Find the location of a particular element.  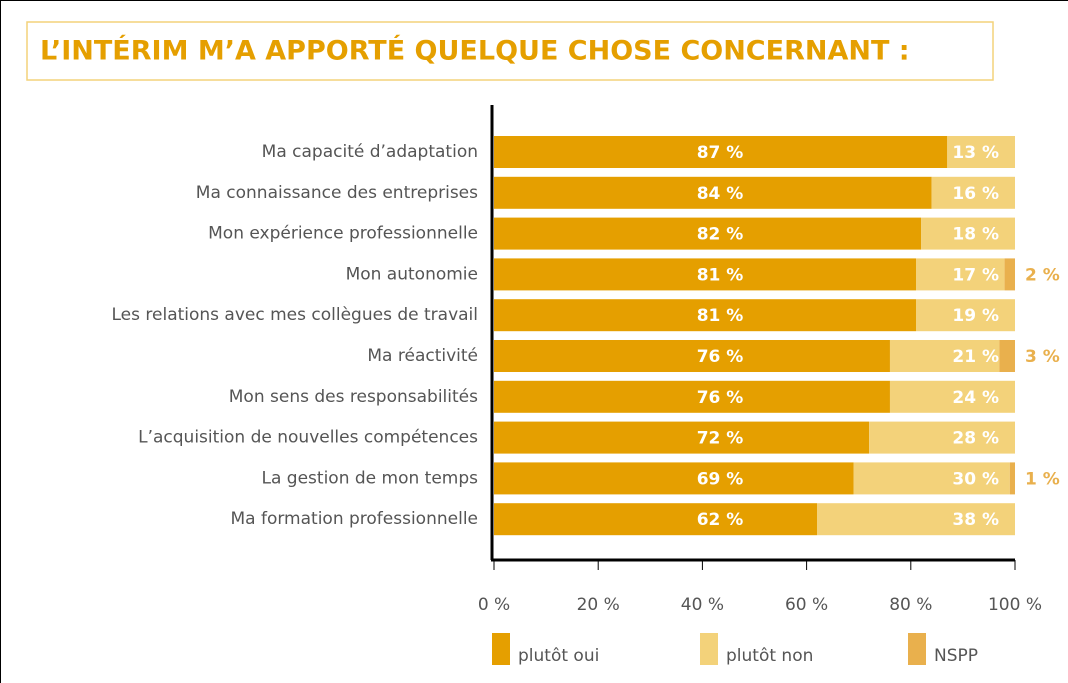

category-label: Ma formation professionnelle is located at coordinates (354, 519).